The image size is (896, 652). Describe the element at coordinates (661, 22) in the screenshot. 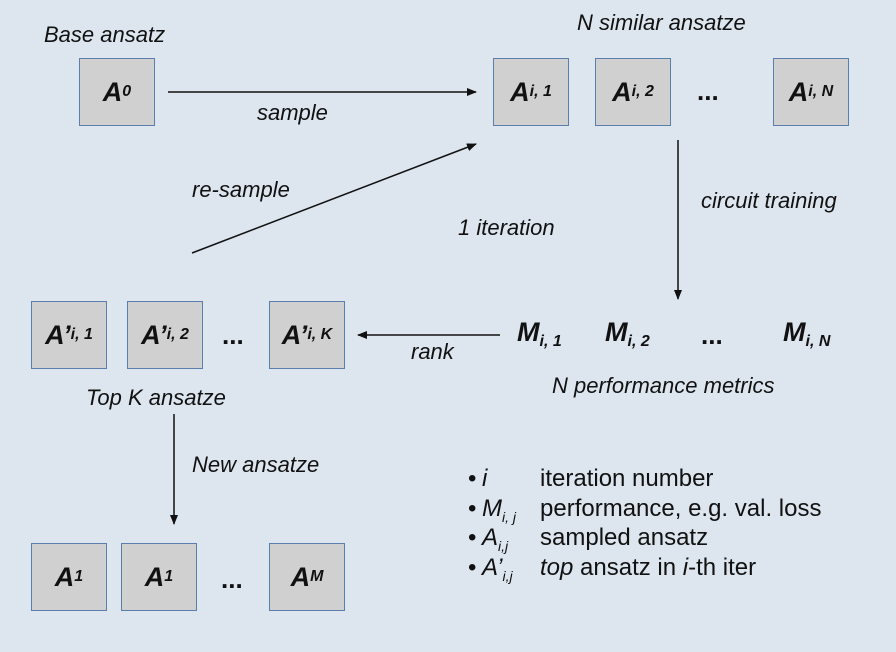

I see `n-similar-label: N similar ansatze` at that location.